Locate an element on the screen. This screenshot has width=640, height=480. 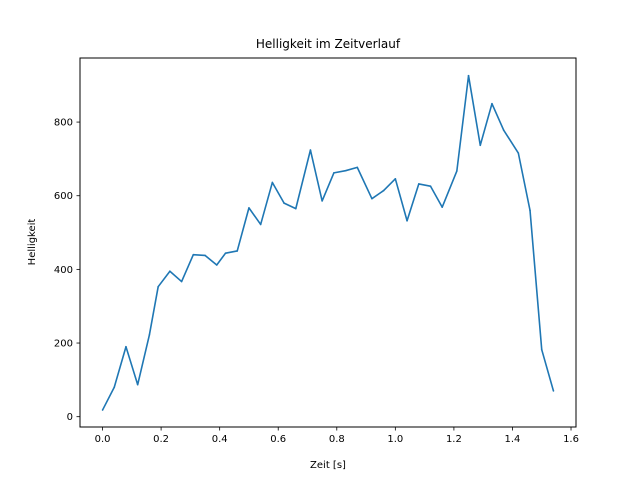
x-tick-label: 0.2 is located at coordinates (161, 439).